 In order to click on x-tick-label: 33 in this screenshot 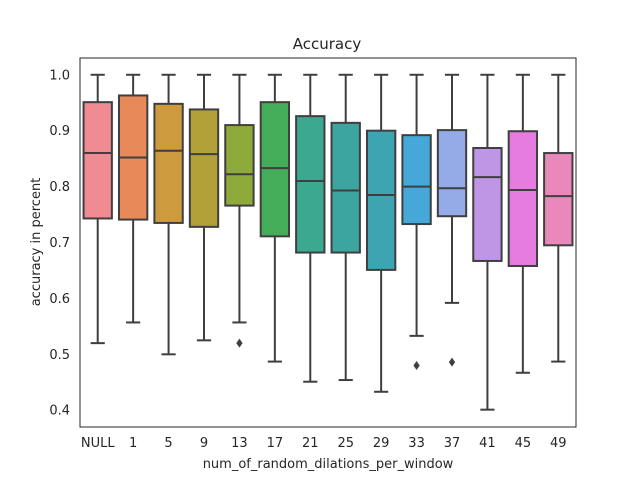, I will do `click(416, 443)`.